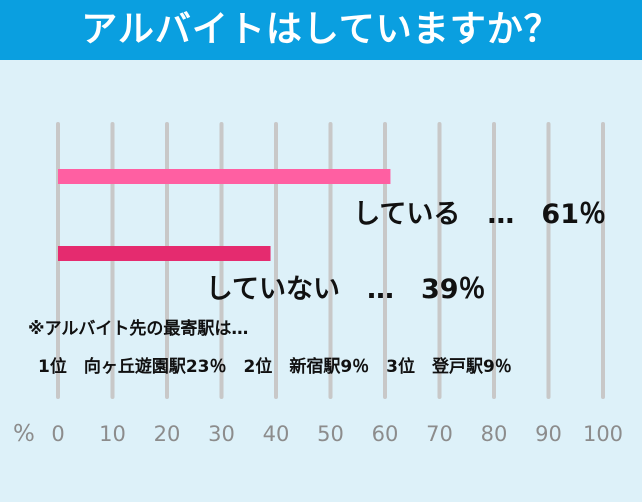 This screenshot has height=502, width=642. Describe the element at coordinates (330, 434) in the screenshot. I see `x-tick-label-50: 50` at that location.